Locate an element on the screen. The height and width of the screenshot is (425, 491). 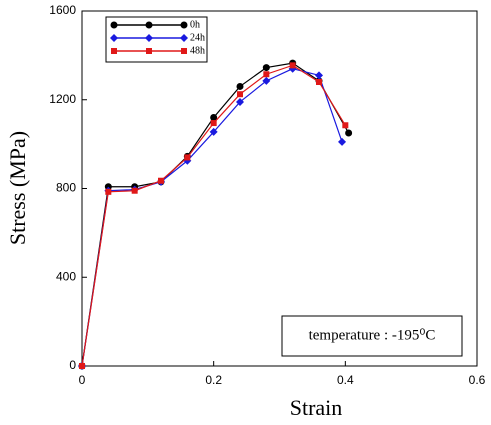
legend-label: 24h is located at coordinates (197, 37).